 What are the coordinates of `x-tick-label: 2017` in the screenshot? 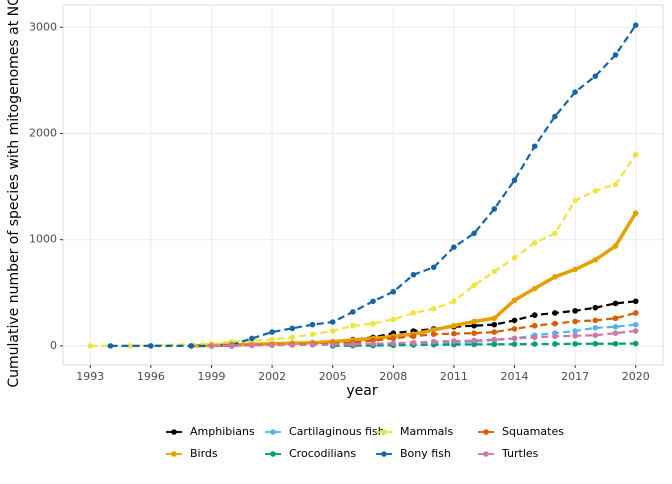 It's located at (575, 376).